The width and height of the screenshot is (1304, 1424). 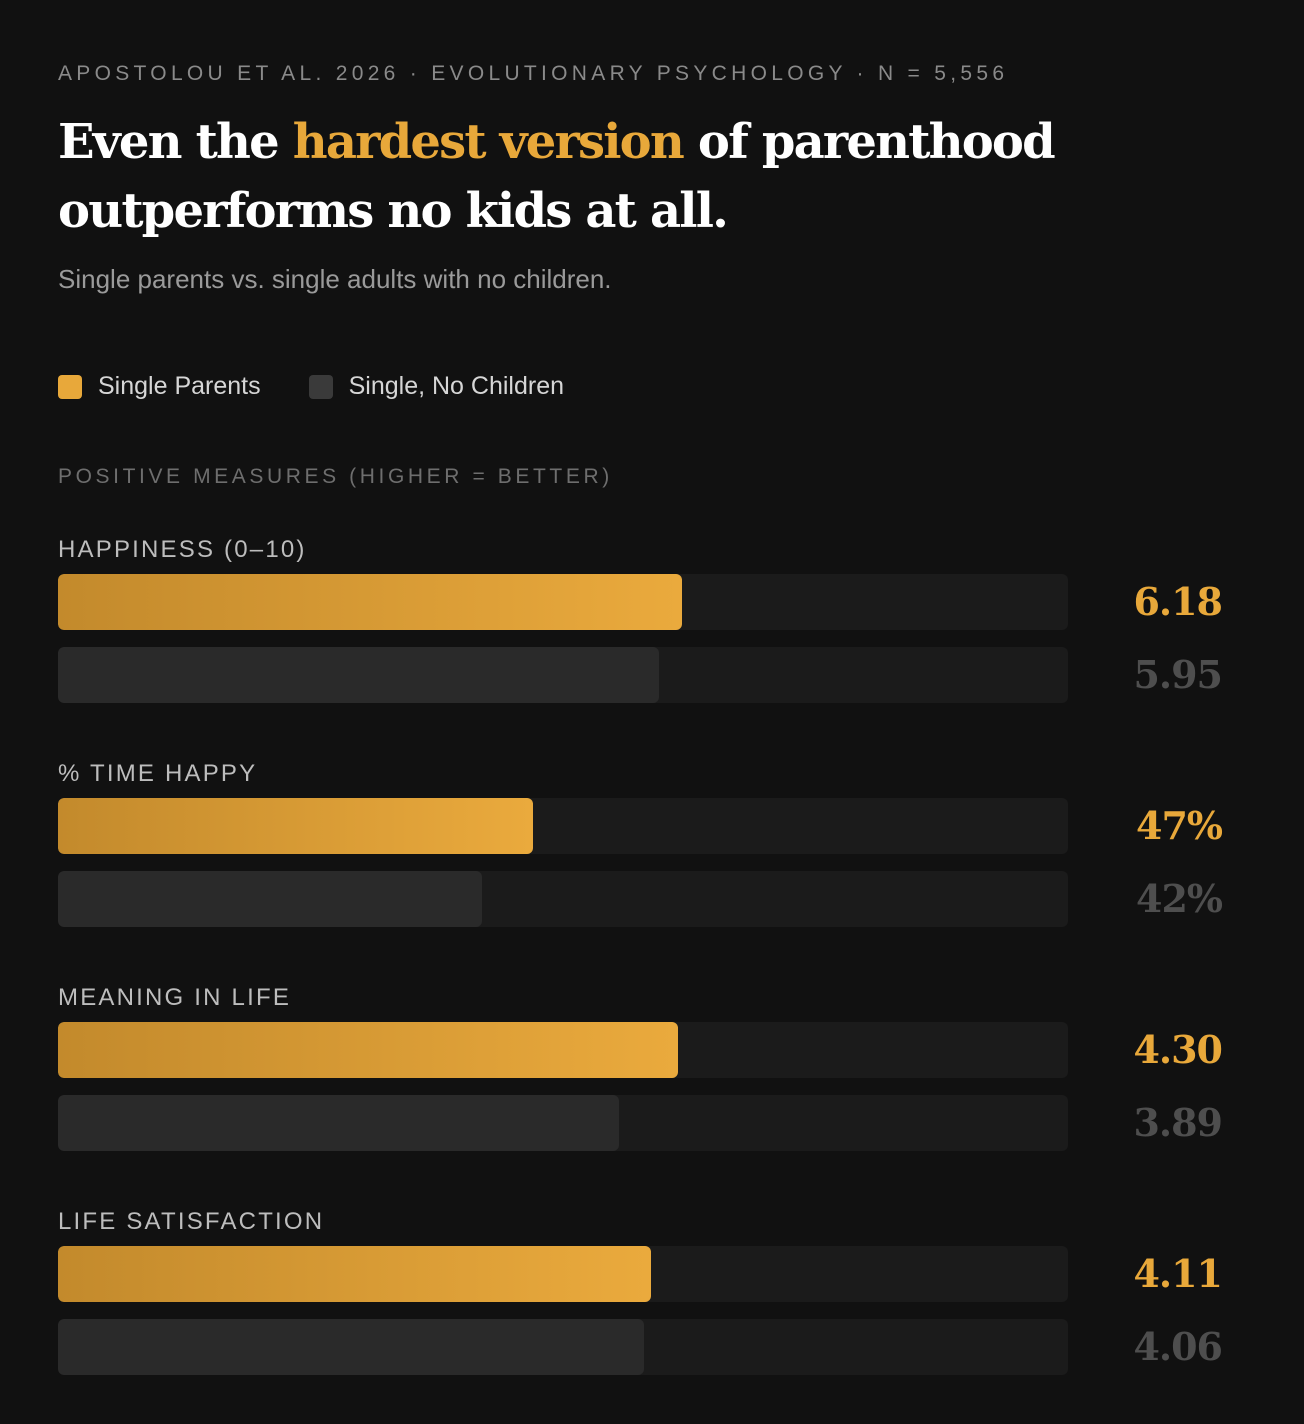 I want to click on value-label-single-parents: 4.30, so click(x=1178, y=1049).